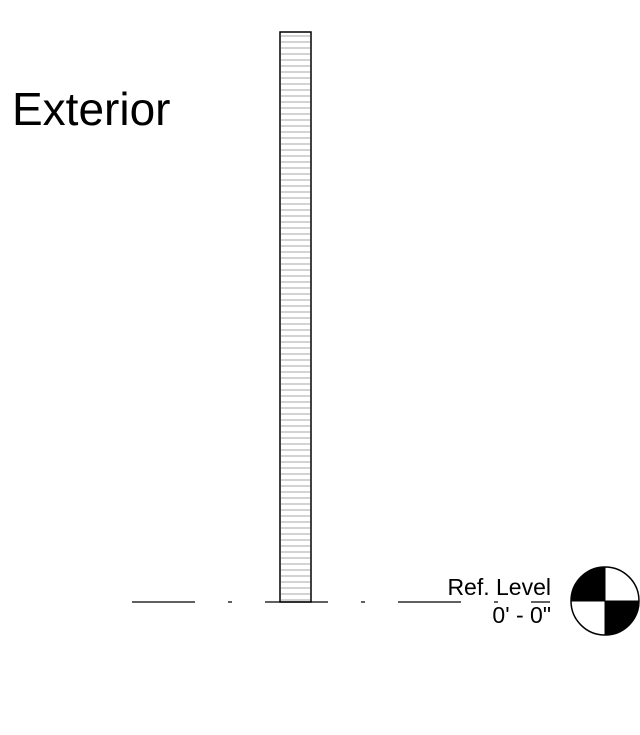 The width and height of the screenshot is (640, 735). I want to click on wall-hatch-pattern, so click(295, 318).